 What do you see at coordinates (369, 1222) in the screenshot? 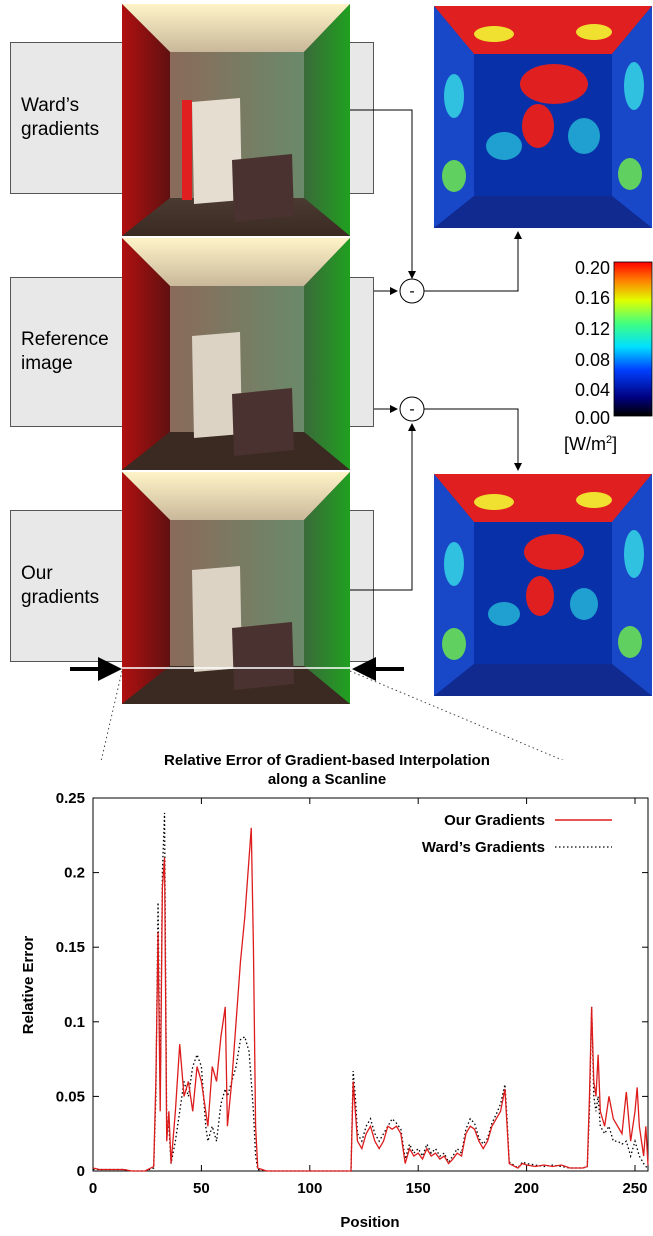
I see `x-axis-label: Position` at bounding box center [369, 1222].